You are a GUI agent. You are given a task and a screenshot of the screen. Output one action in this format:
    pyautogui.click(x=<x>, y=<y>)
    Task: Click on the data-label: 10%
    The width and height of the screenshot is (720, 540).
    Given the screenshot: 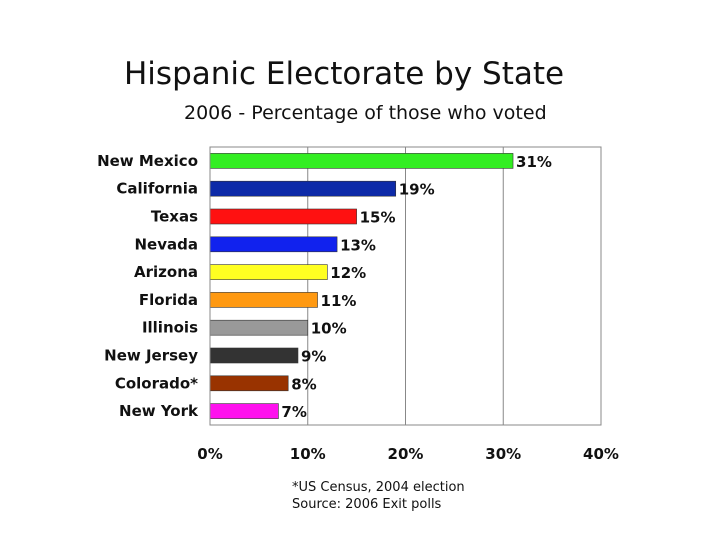 What is the action you would take?
    pyautogui.click(x=329, y=329)
    